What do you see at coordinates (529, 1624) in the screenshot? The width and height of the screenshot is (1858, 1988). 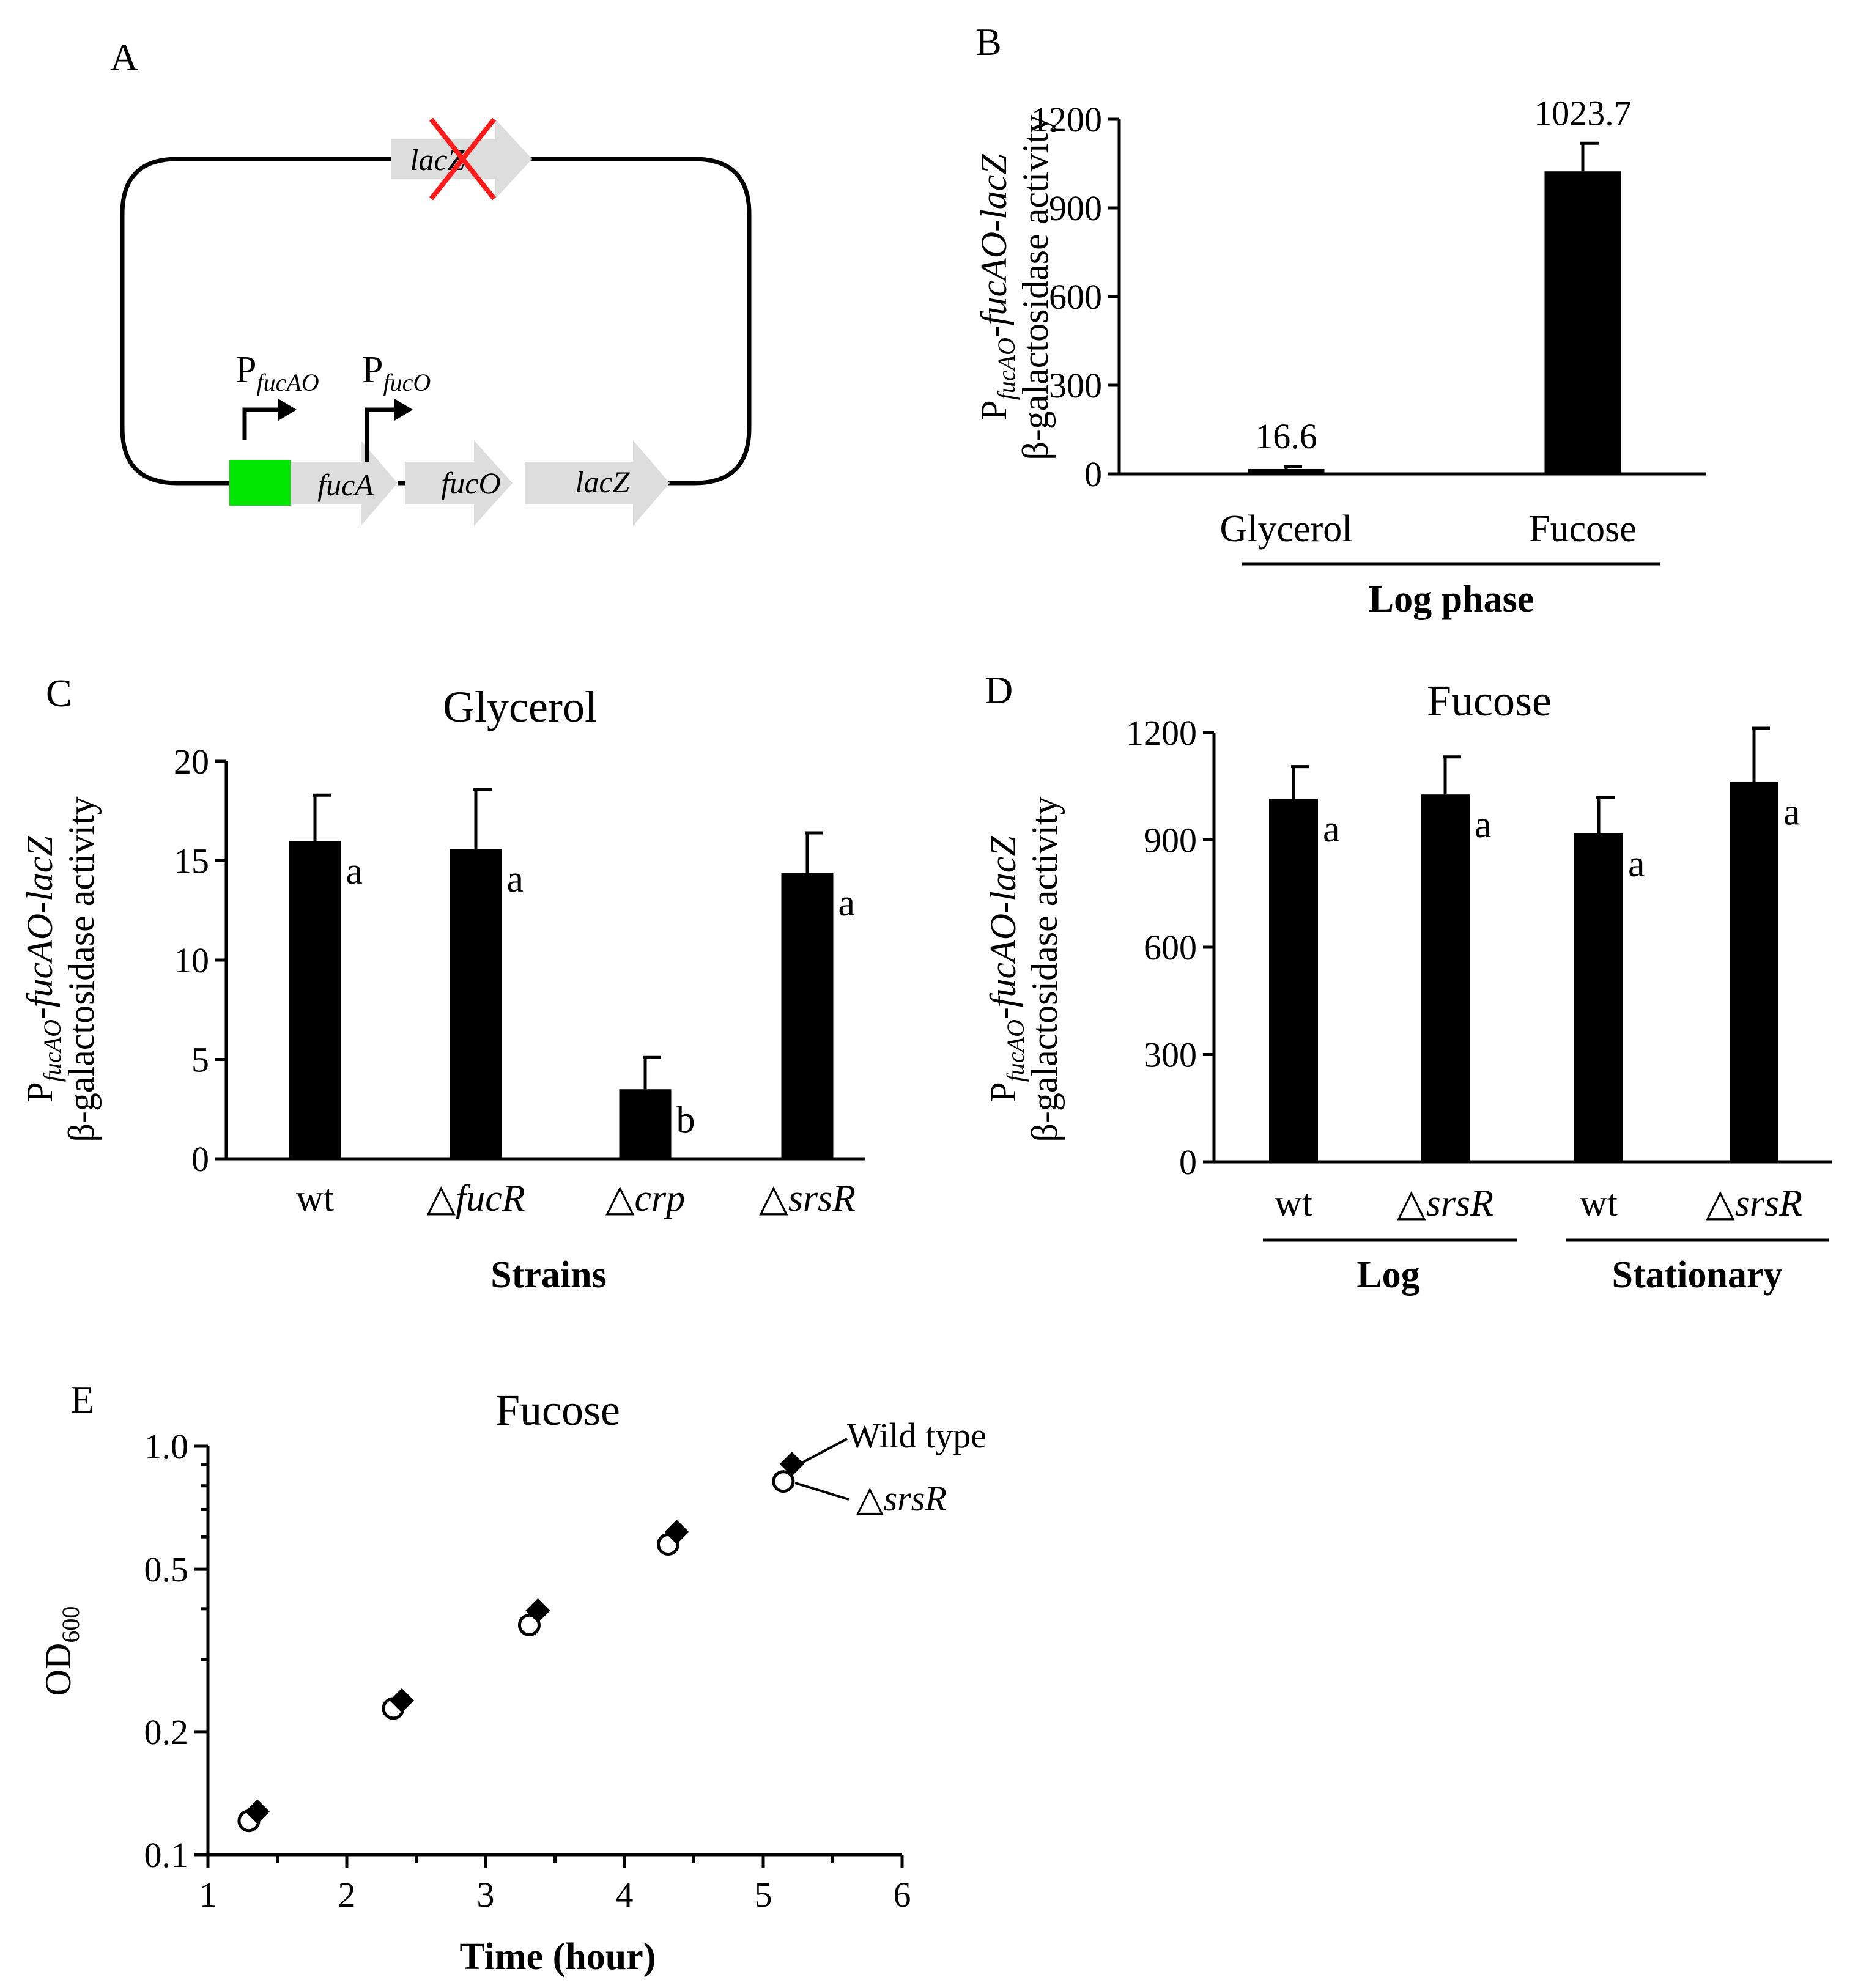 I see `data-point-srsr` at bounding box center [529, 1624].